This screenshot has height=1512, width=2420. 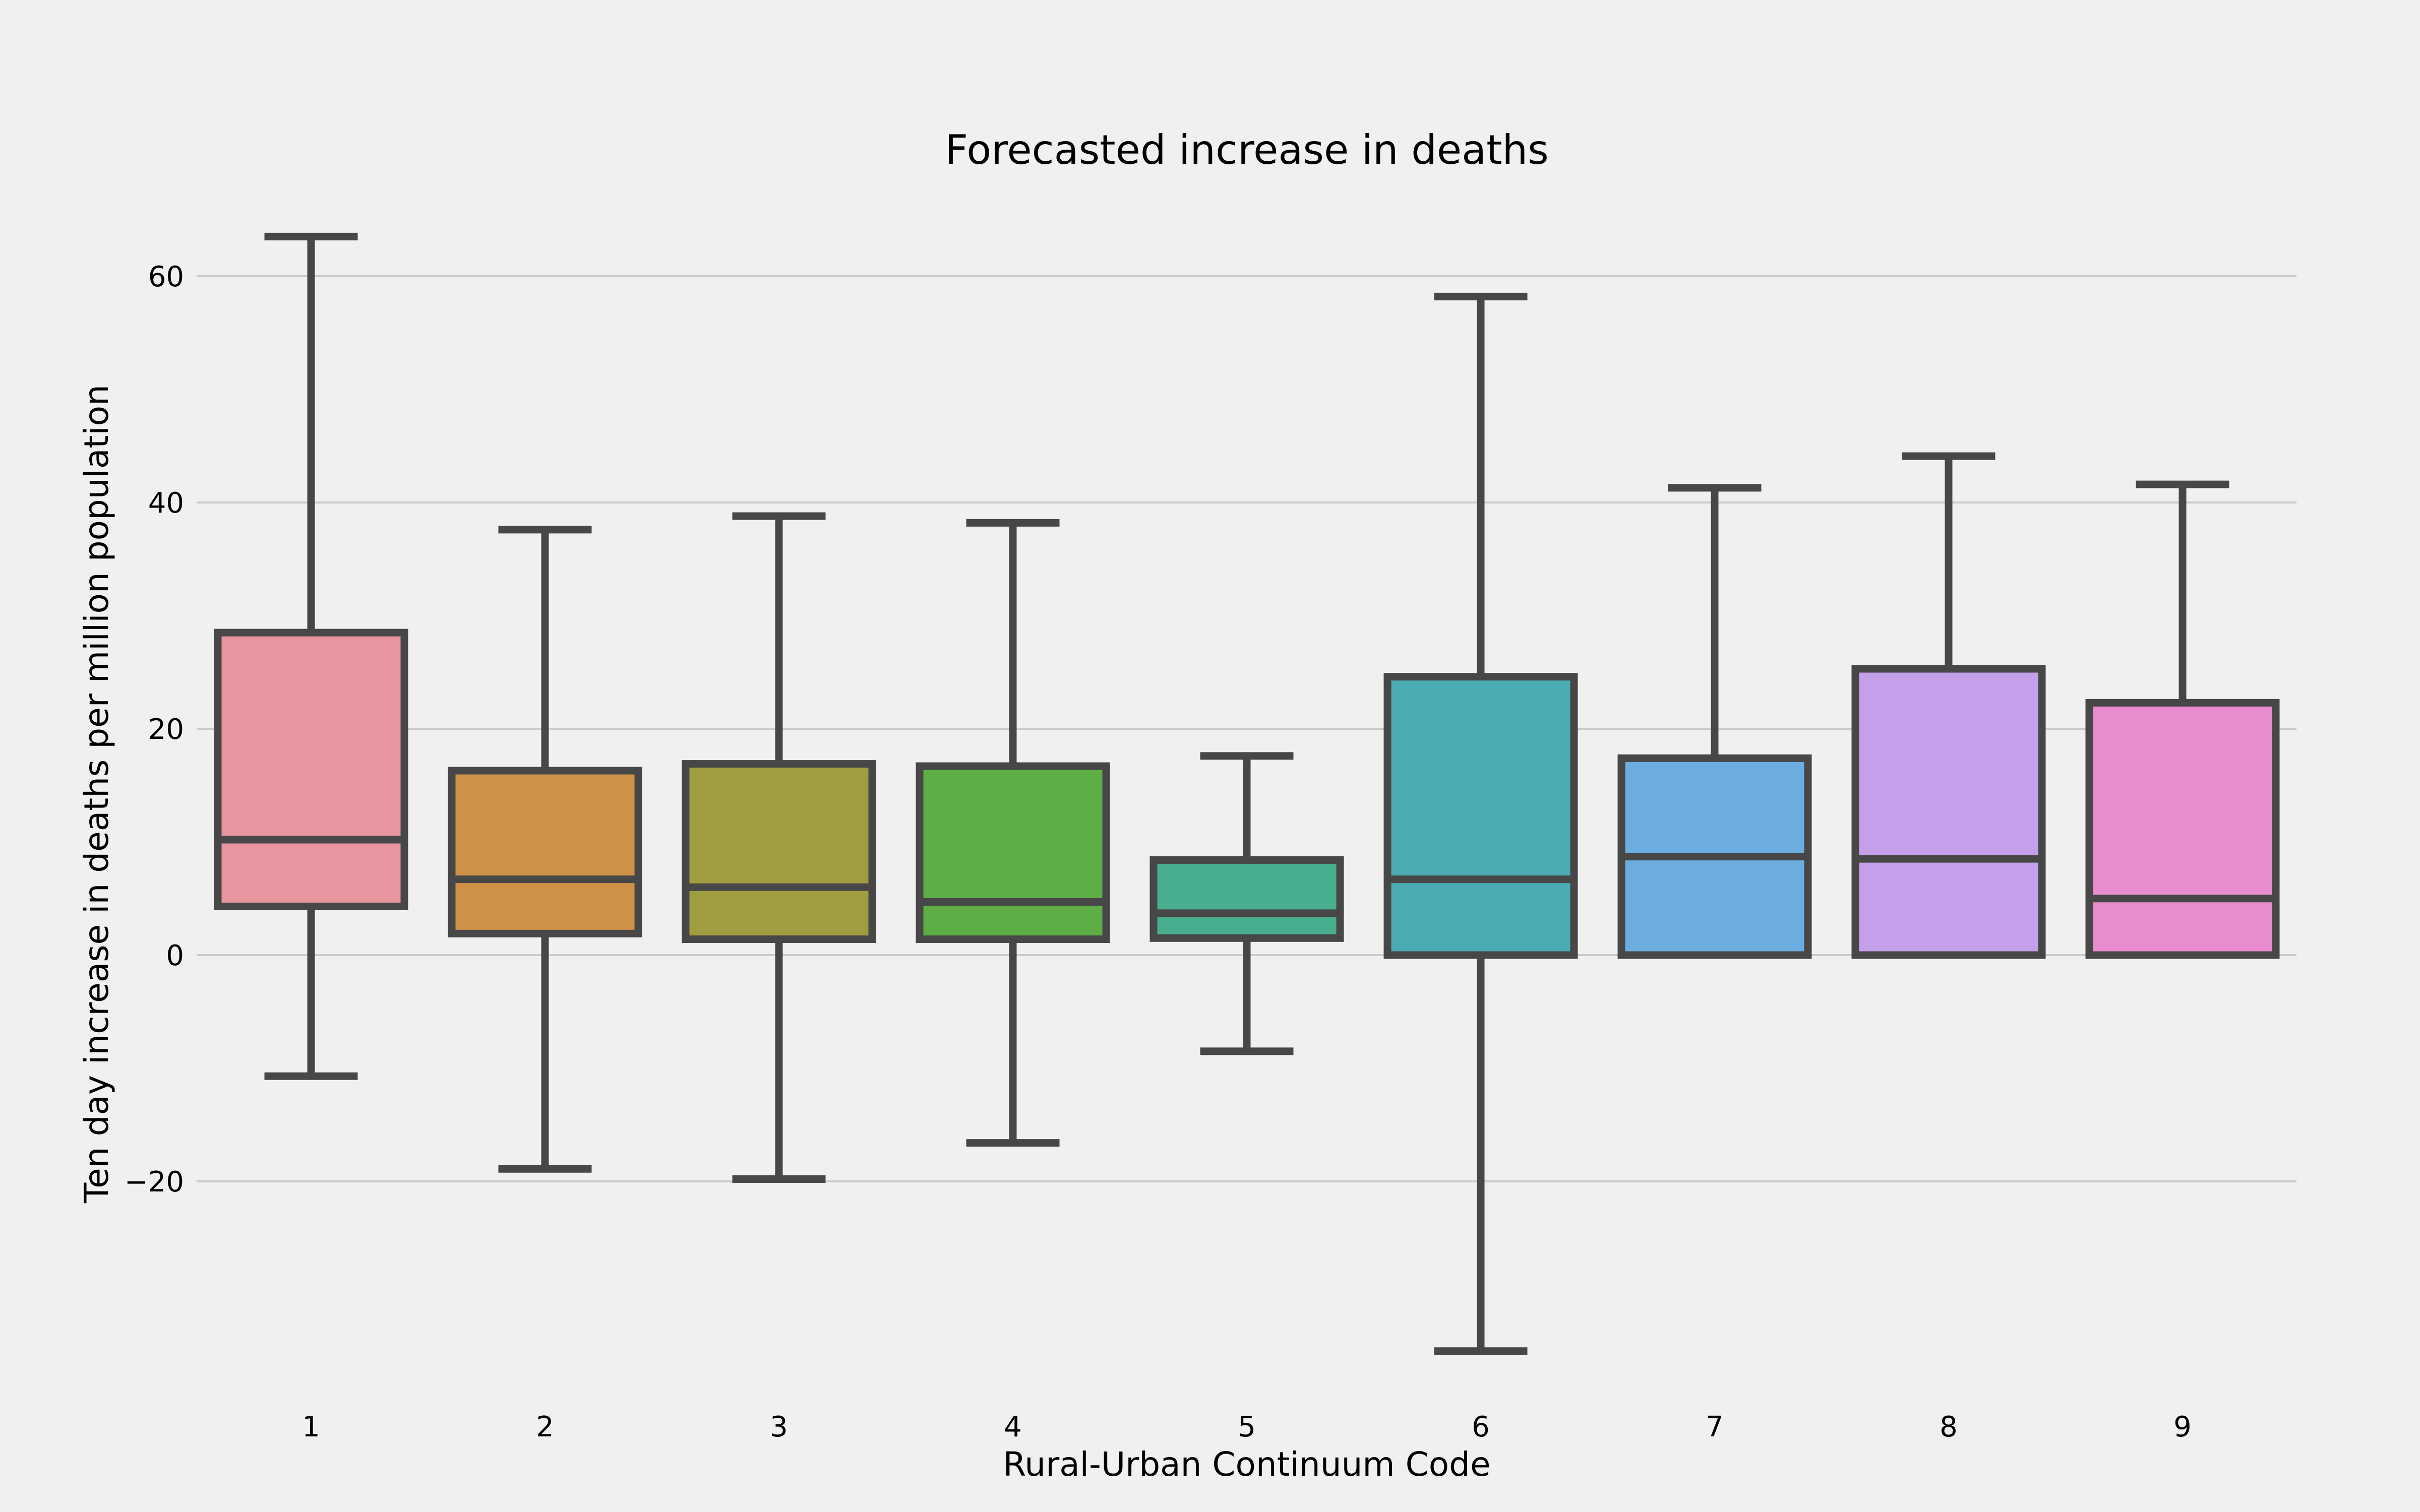 I want to click on y-tick-label: 20, so click(x=166, y=729).